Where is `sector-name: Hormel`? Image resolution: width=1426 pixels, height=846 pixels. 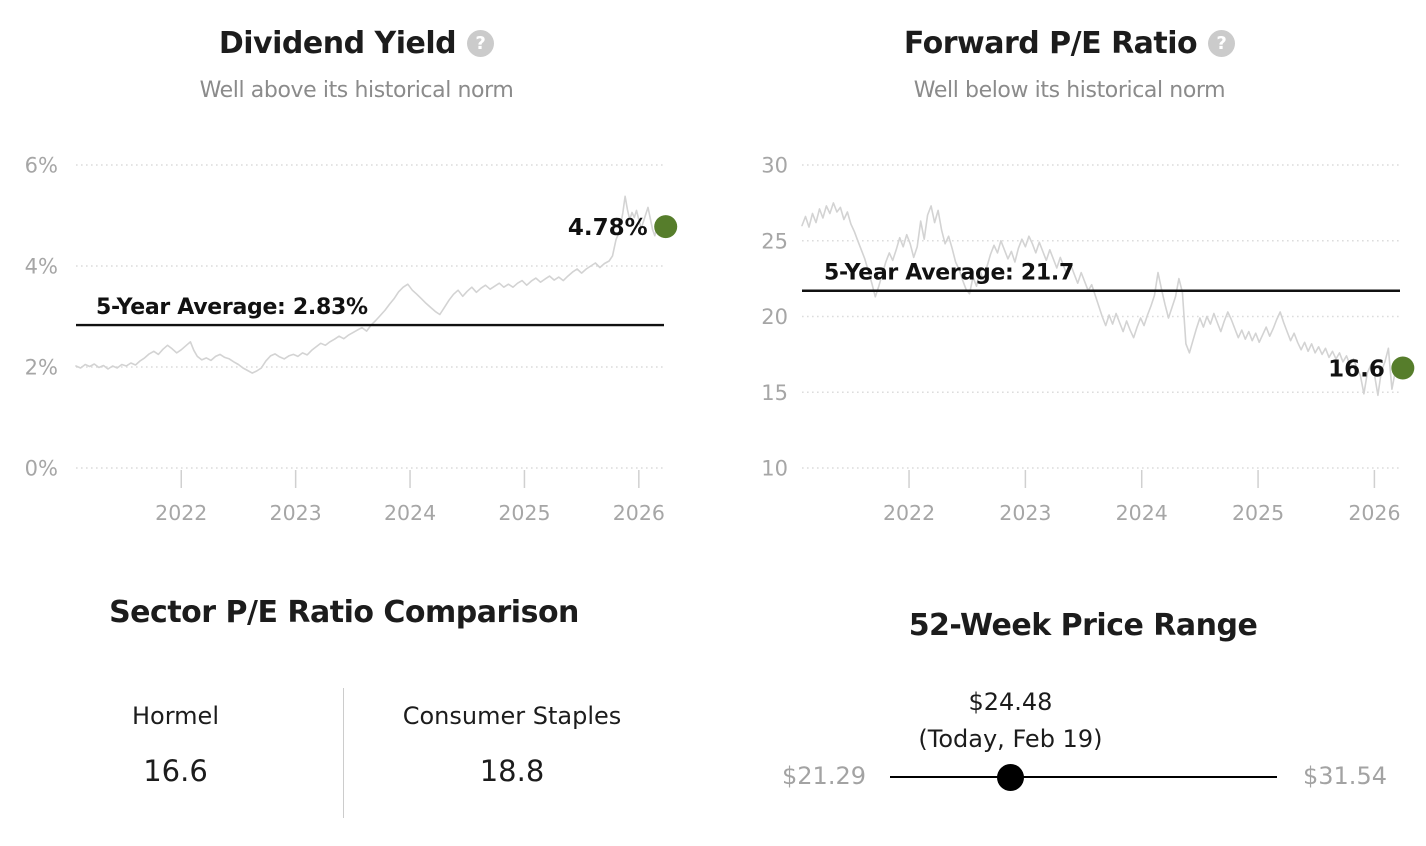
sector-name: Hormel is located at coordinates (175, 716).